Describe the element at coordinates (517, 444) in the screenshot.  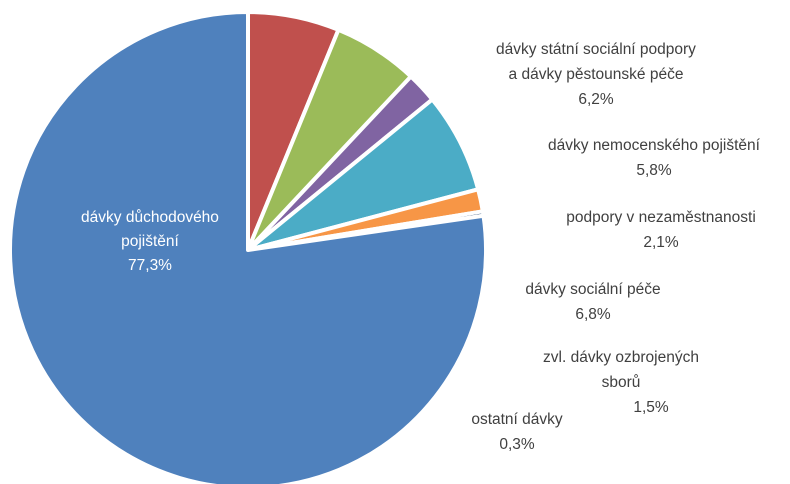
I see `pie-value-label: 0,3%` at that location.